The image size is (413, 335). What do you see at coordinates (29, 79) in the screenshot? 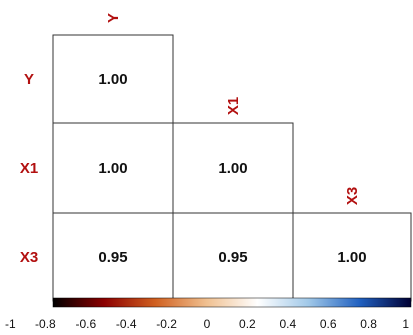
I see `row-label-y: Y` at bounding box center [29, 79].